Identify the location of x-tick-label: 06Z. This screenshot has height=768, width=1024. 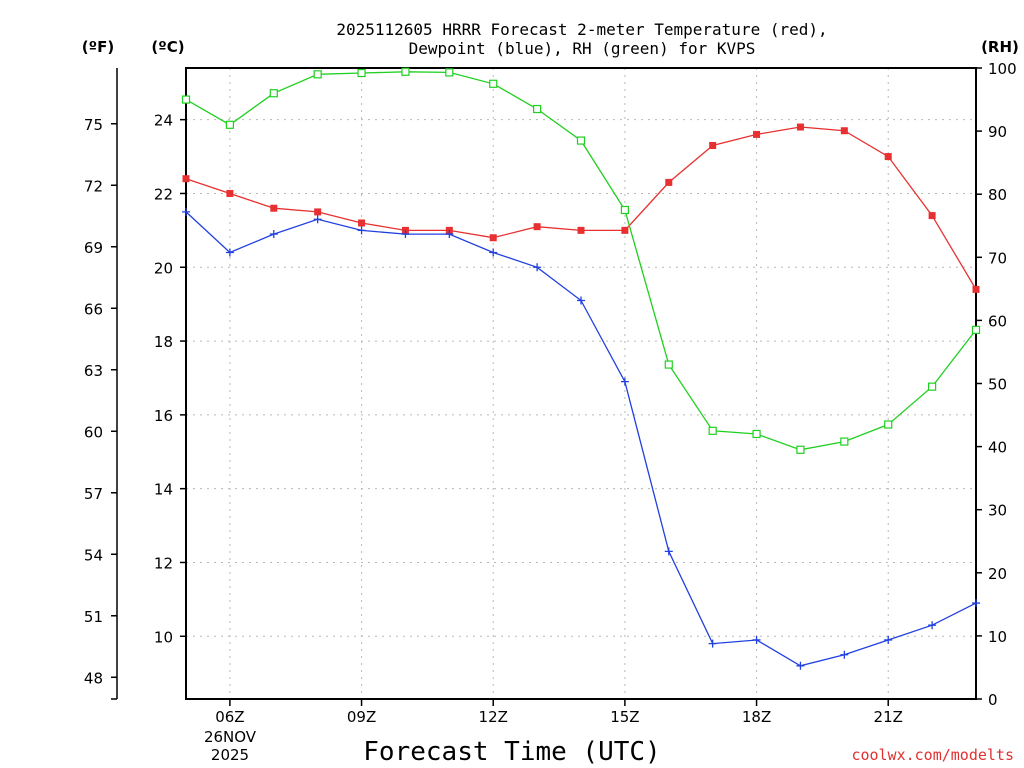
(229, 717).